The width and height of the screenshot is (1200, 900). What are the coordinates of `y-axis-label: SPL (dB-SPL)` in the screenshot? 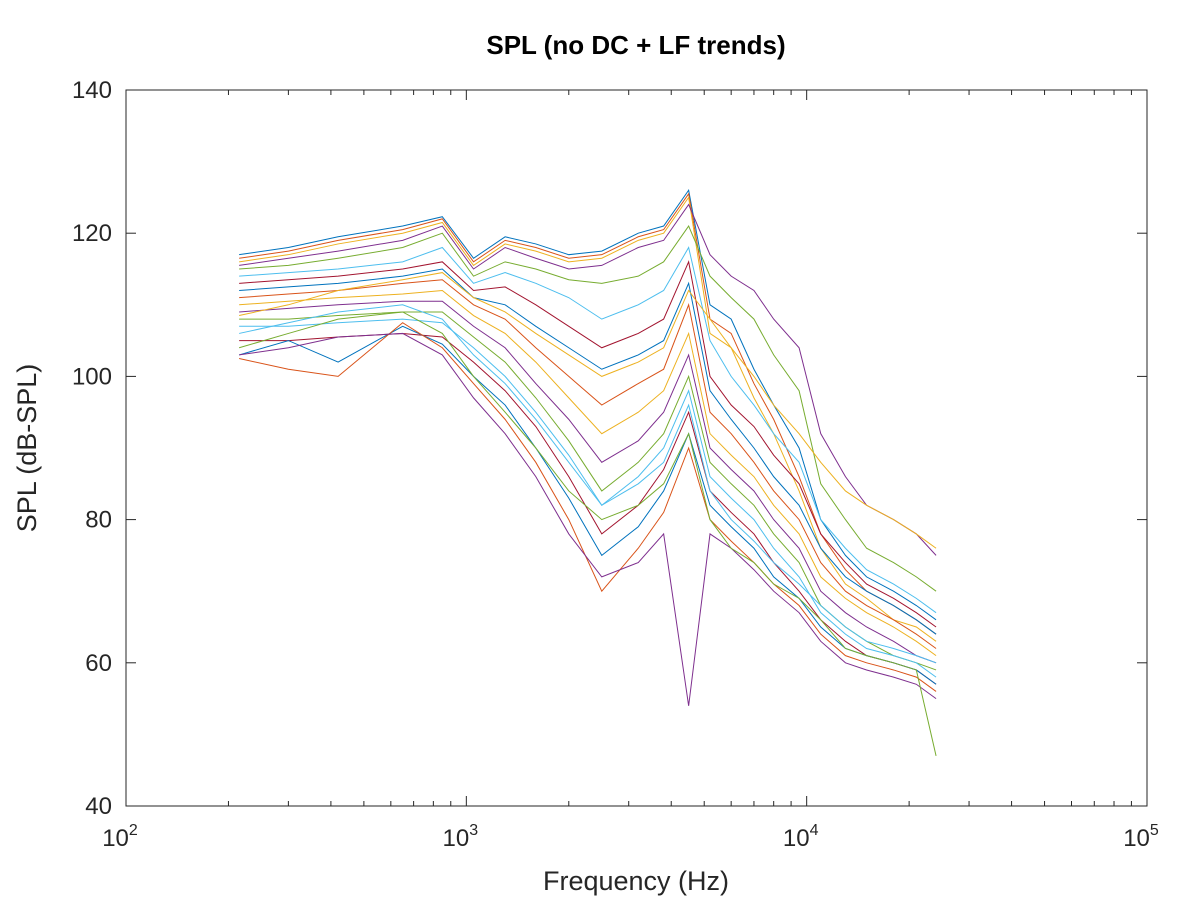 It's located at (27, 448).